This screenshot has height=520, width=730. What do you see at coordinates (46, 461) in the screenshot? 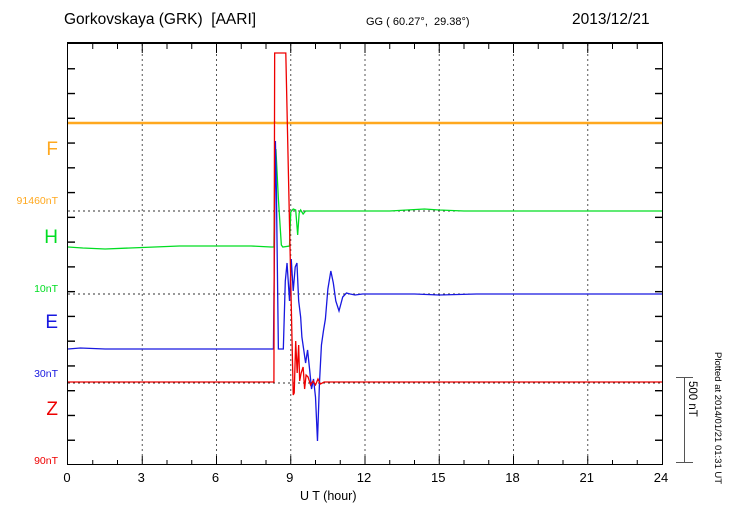
I see `component-value-z: 90nT` at bounding box center [46, 461].